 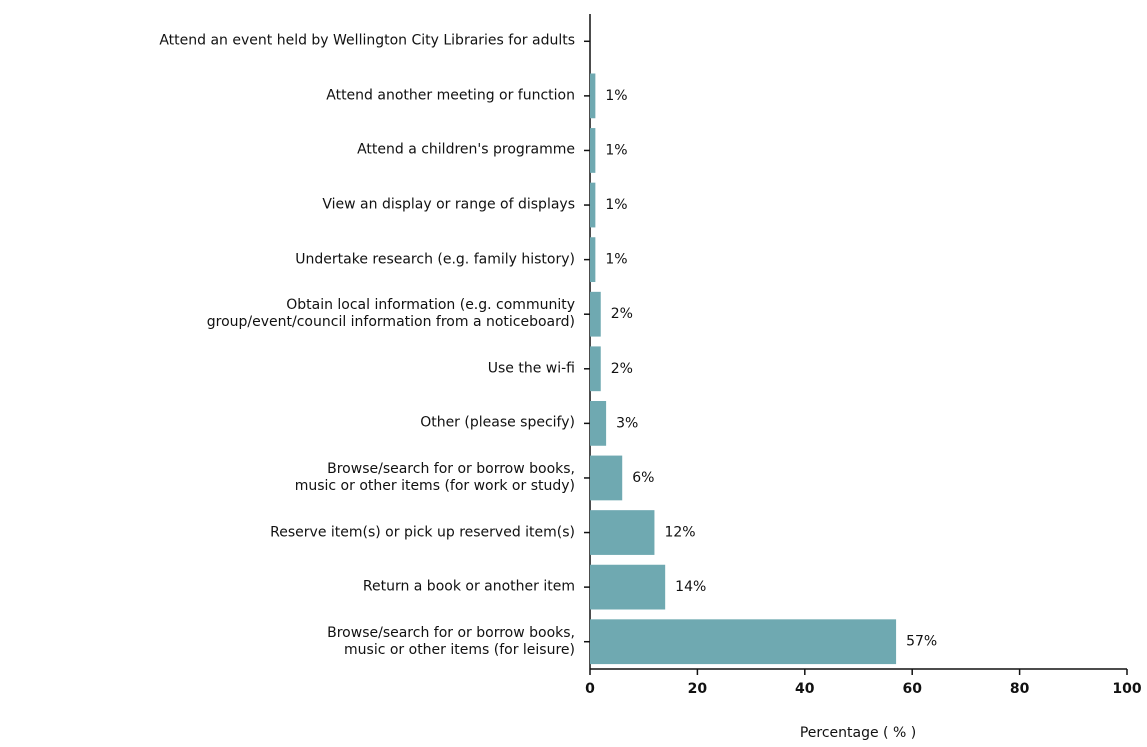 I want to click on value-label: 6%, so click(x=643, y=478).